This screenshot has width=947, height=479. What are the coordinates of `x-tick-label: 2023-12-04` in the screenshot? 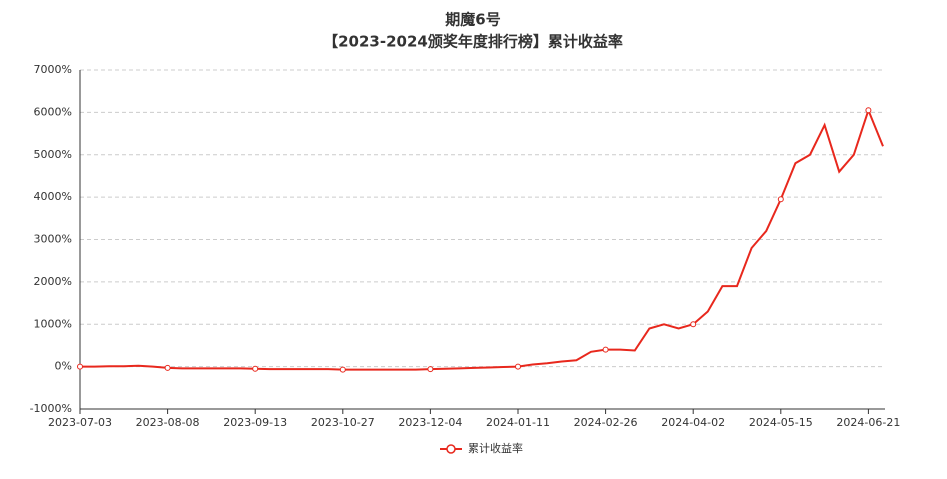 It's located at (430, 422).